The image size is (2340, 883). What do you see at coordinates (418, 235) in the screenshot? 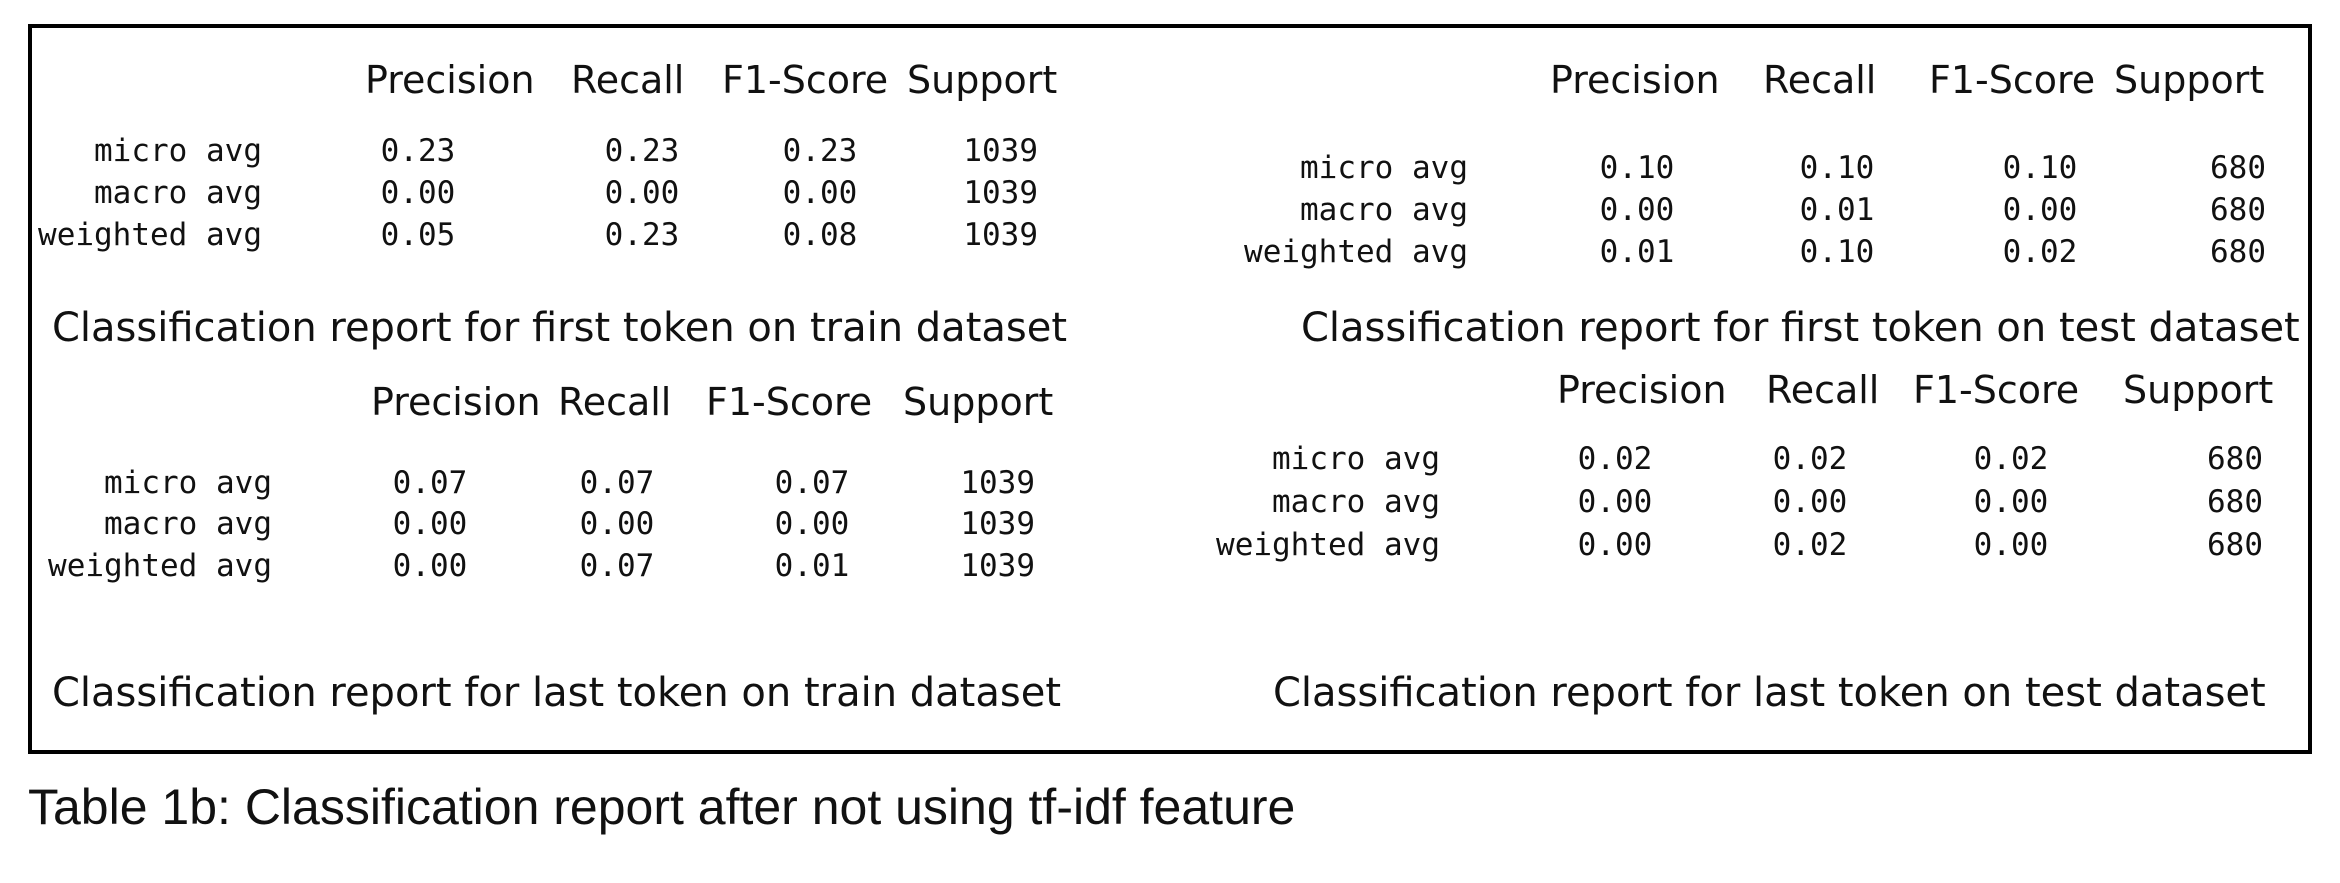
I see `metric-value: 0.05` at bounding box center [418, 235].